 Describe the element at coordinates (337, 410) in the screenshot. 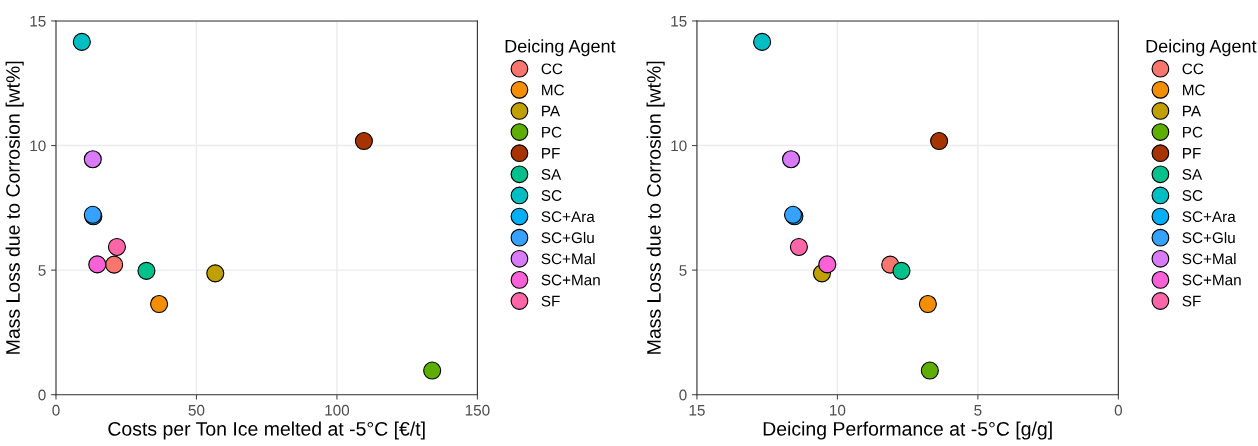

I see `x-tick-label: 100` at that location.